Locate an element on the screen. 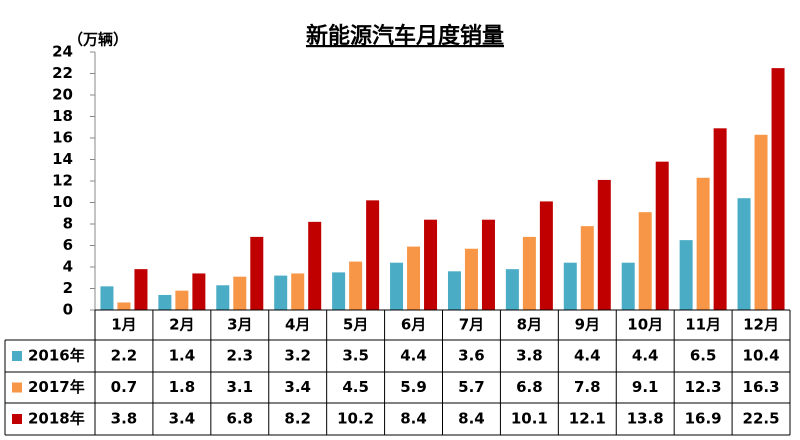  table-value: 0.7 is located at coordinates (124, 387).